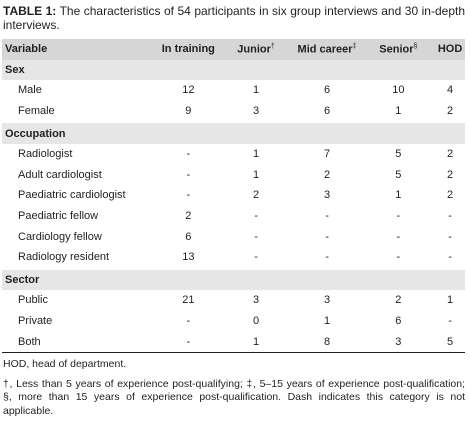  I want to click on table-cell: 4, so click(450, 90).